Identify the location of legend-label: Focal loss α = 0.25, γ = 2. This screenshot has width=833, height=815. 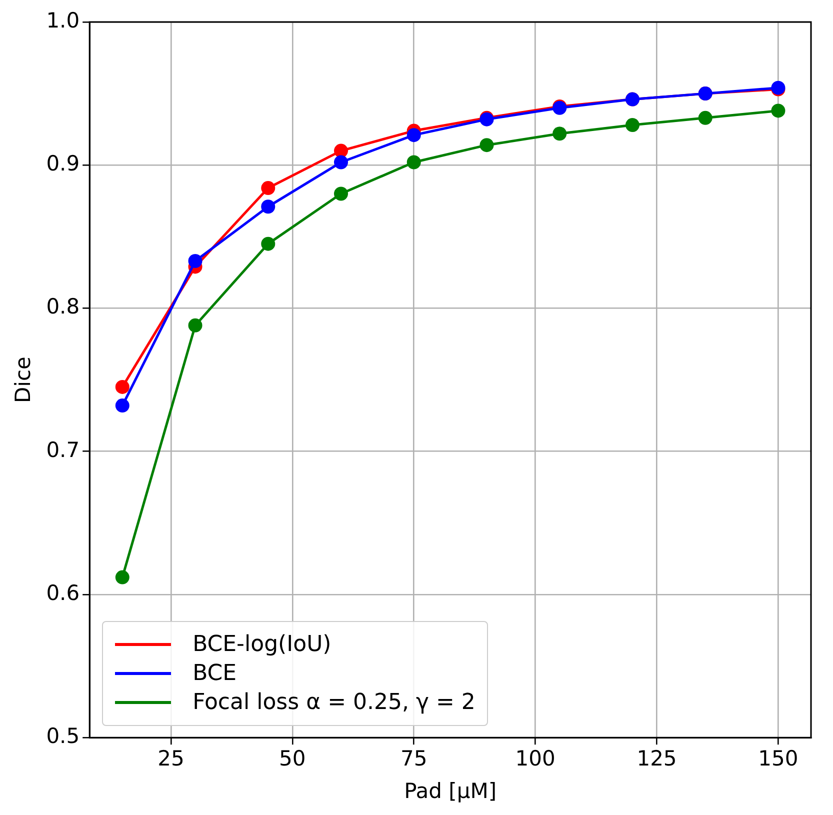
(334, 702).